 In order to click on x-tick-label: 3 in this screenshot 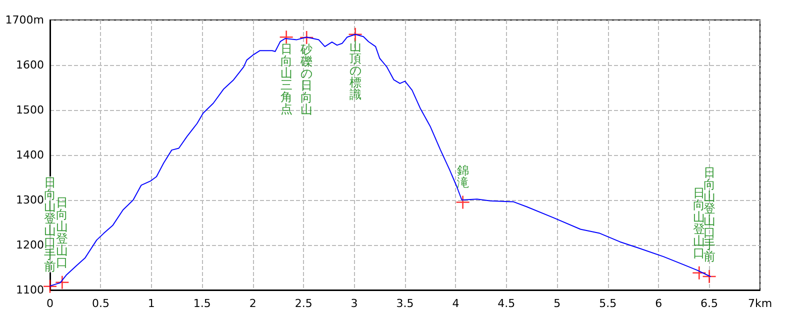, I will do `click(354, 303)`.